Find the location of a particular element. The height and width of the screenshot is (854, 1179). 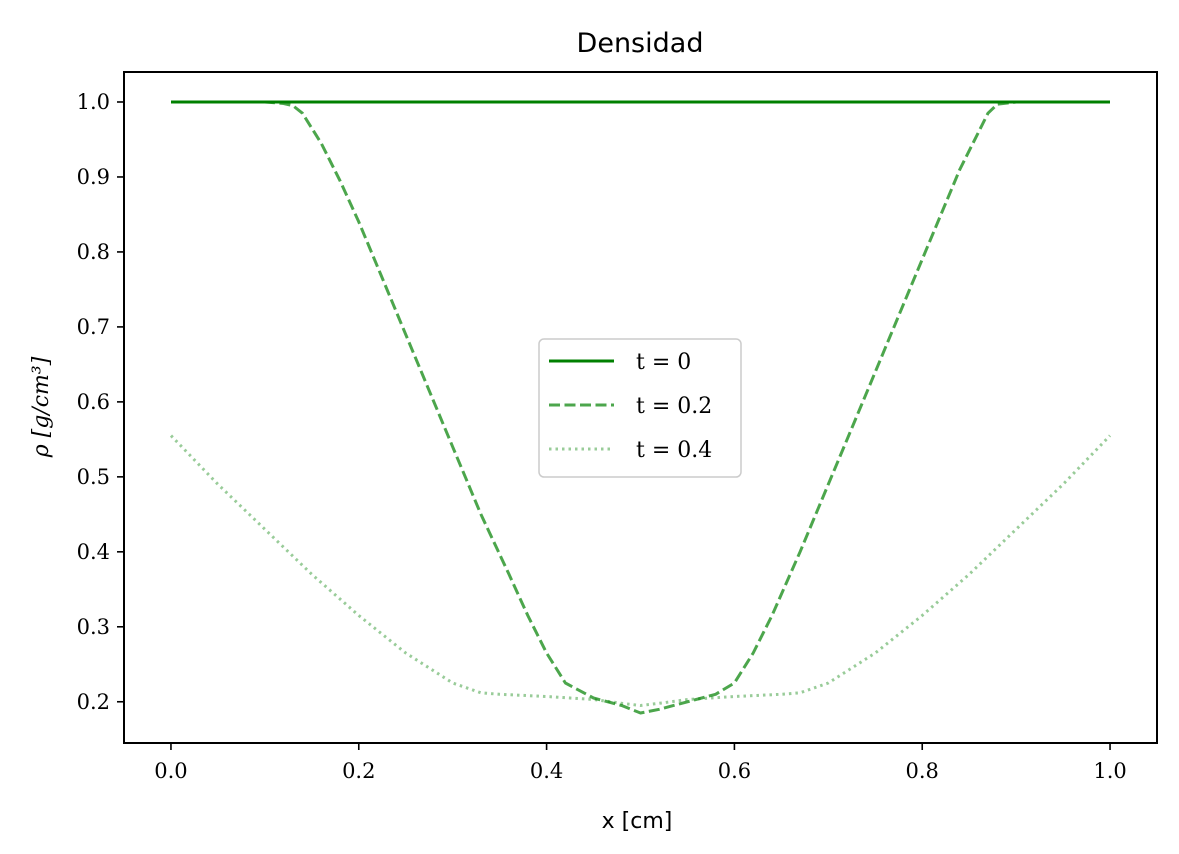

y-tick-label: 1.0 is located at coordinates (93, 102).